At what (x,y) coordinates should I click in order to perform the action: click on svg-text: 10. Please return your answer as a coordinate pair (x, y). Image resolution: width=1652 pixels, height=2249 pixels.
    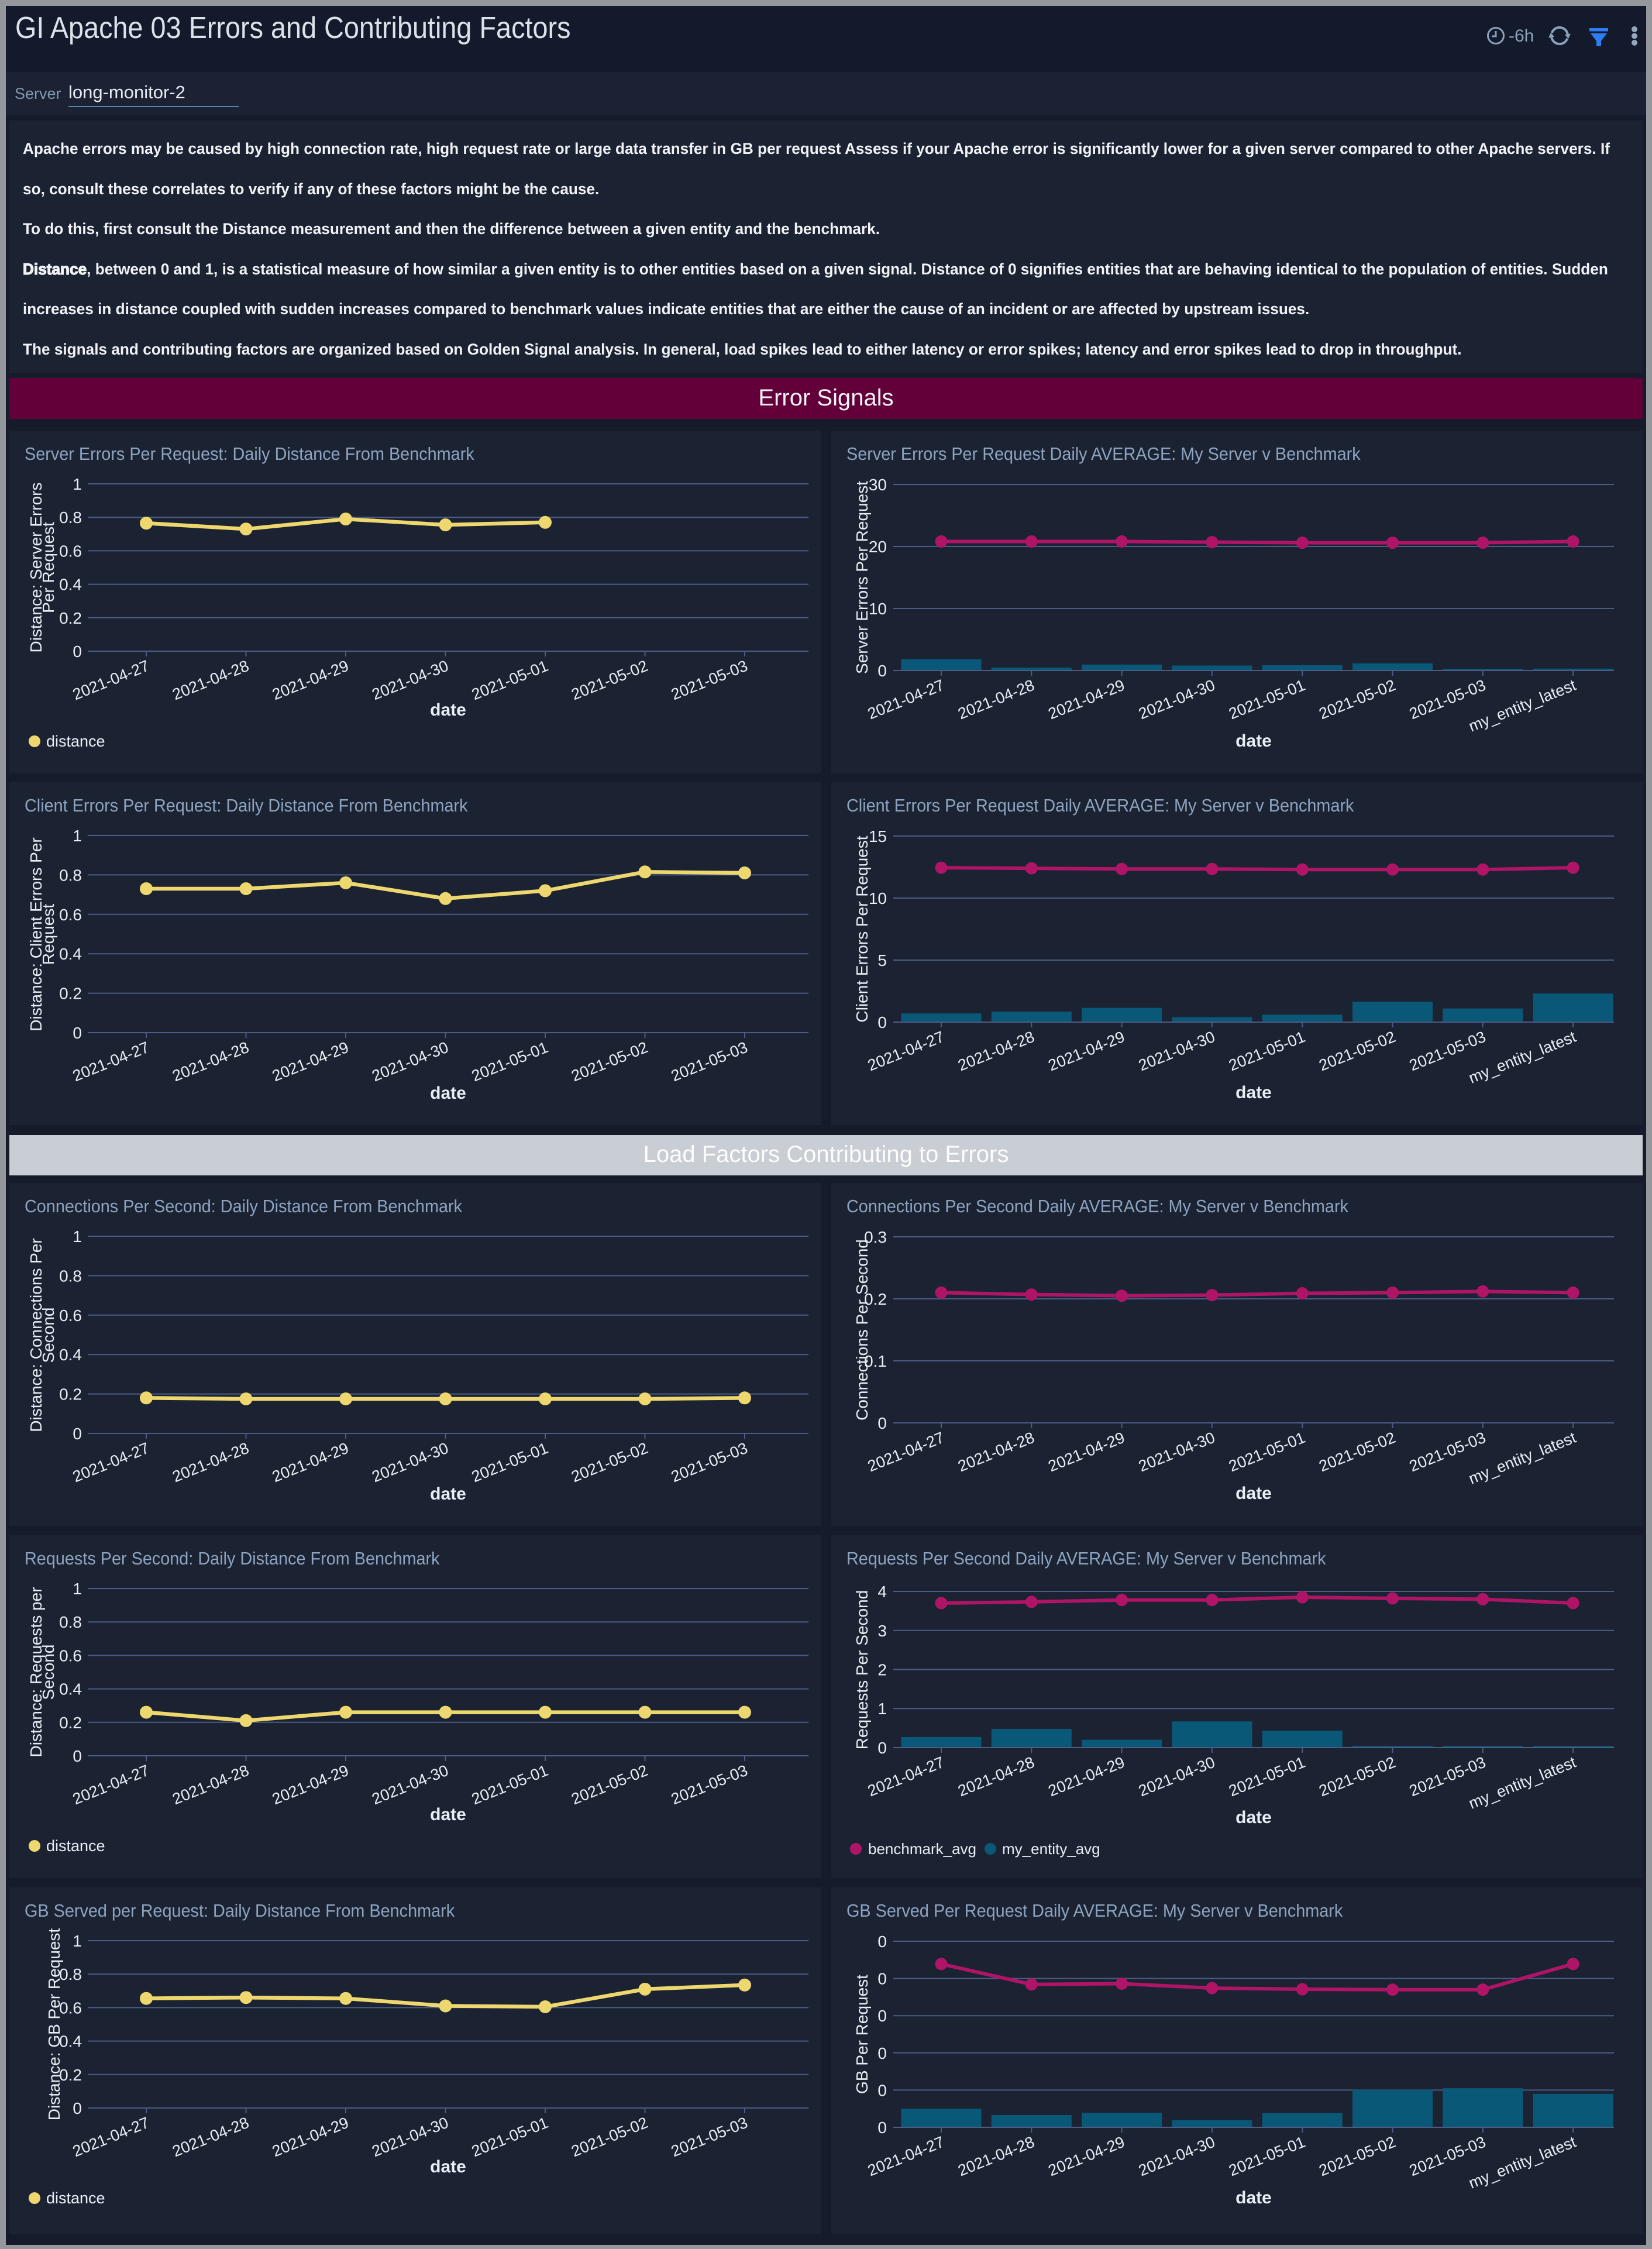
    Looking at the image, I should click on (878, 898).